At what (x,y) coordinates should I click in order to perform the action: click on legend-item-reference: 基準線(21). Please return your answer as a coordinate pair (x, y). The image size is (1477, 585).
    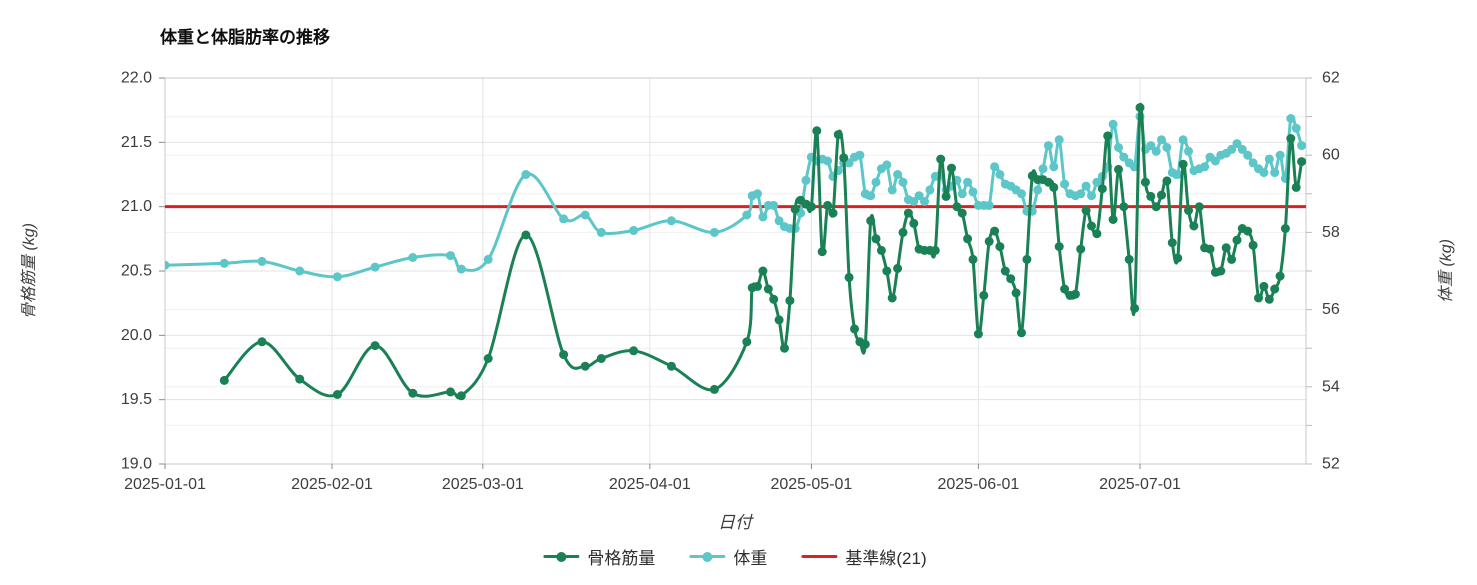
    Looking at the image, I should click on (864, 556).